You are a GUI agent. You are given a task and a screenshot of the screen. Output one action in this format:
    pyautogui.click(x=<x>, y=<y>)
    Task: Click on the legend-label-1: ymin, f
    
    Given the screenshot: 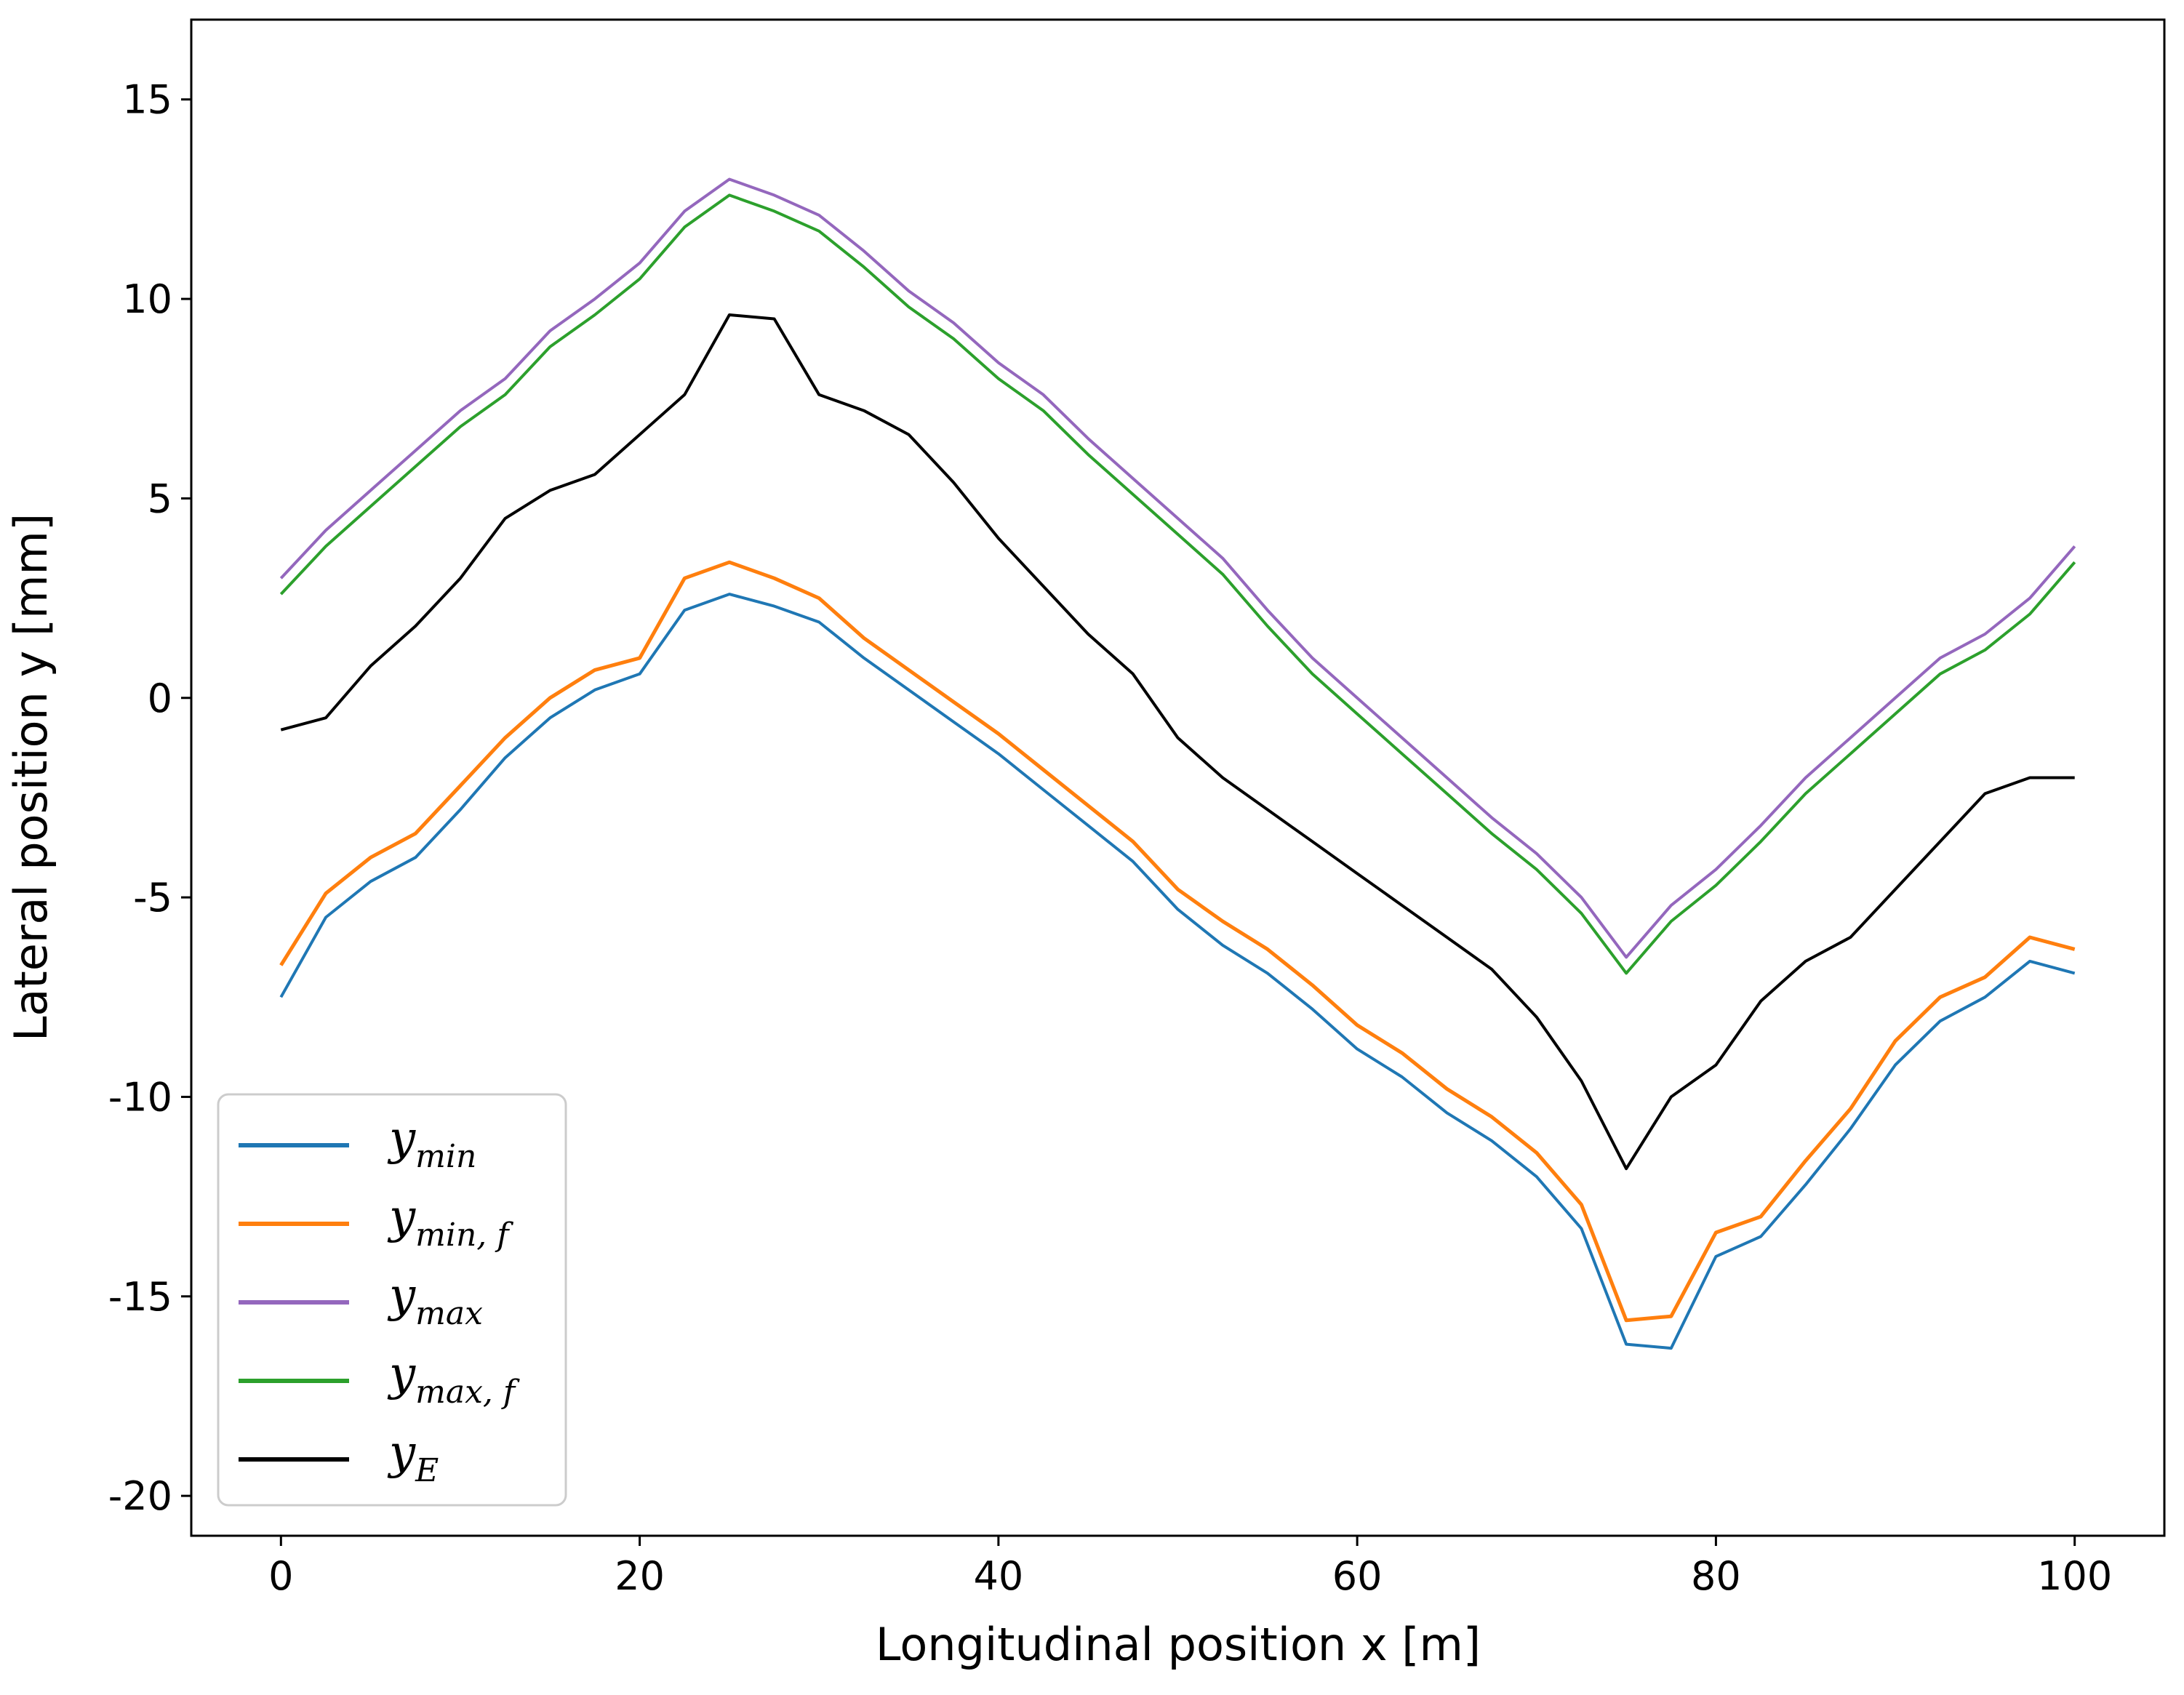 What is the action you would take?
    pyautogui.click(x=450, y=1222)
    